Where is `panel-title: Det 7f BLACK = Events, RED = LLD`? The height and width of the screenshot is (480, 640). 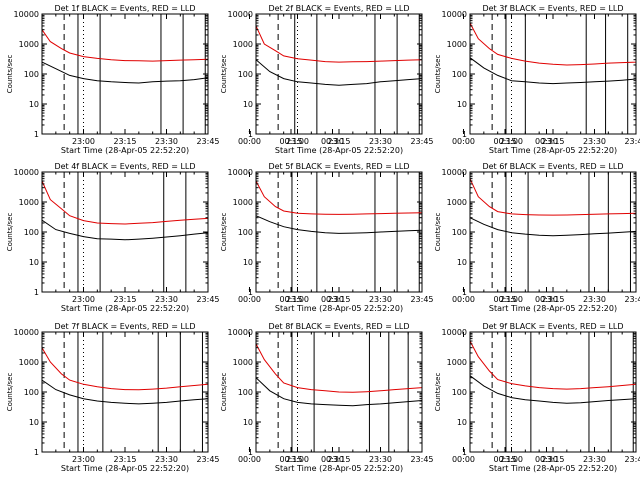
panel-title: Det 7f BLACK = Events, RED = LLD is located at coordinates (124, 326).